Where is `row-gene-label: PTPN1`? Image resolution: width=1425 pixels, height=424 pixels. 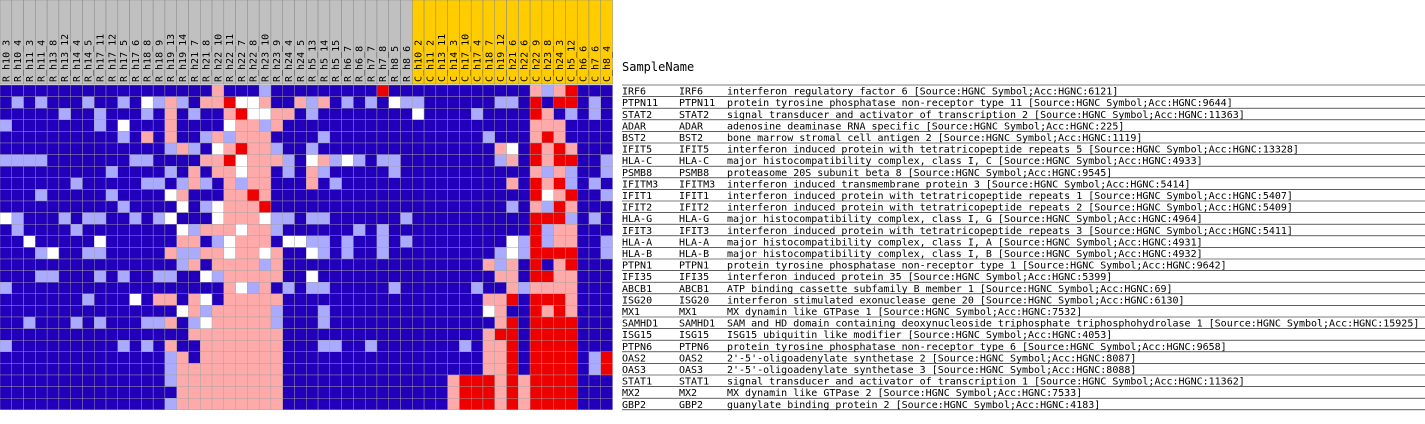 row-gene-label: PTPN1 is located at coordinates (637, 266).